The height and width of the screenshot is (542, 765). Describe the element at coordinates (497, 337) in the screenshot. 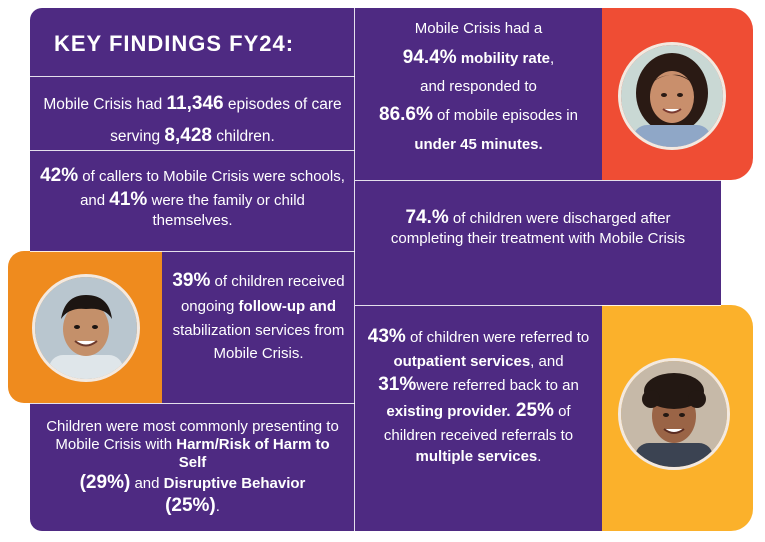

I see `text: of children were referred to` at that location.